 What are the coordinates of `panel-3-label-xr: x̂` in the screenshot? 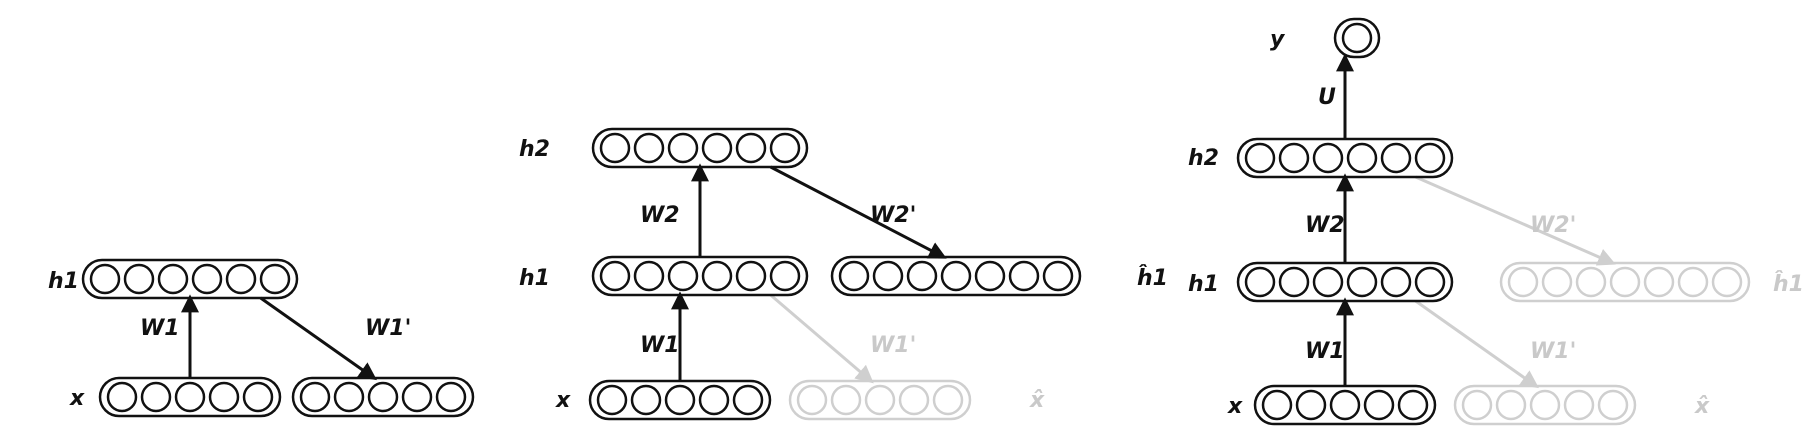 It's located at (1702, 406).